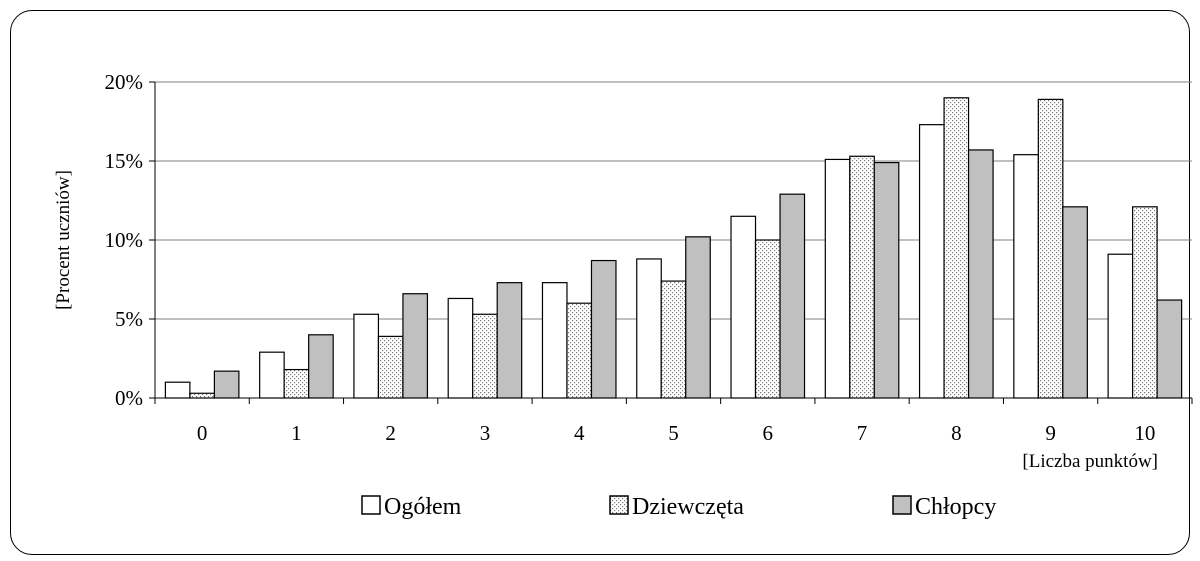  Describe the element at coordinates (124, 82) in the screenshot. I see `y-tick-label: 20%` at that location.